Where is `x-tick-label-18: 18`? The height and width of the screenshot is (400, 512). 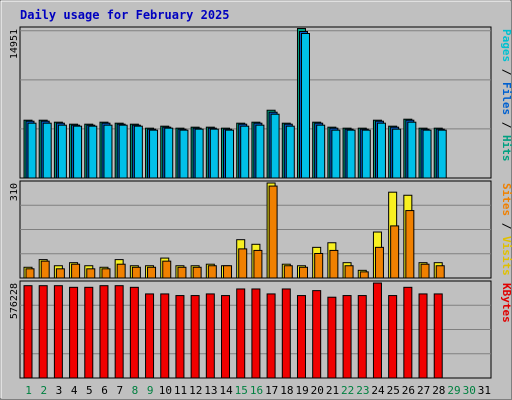 x-tick-label-18: 18 is located at coordinates (286, 390).